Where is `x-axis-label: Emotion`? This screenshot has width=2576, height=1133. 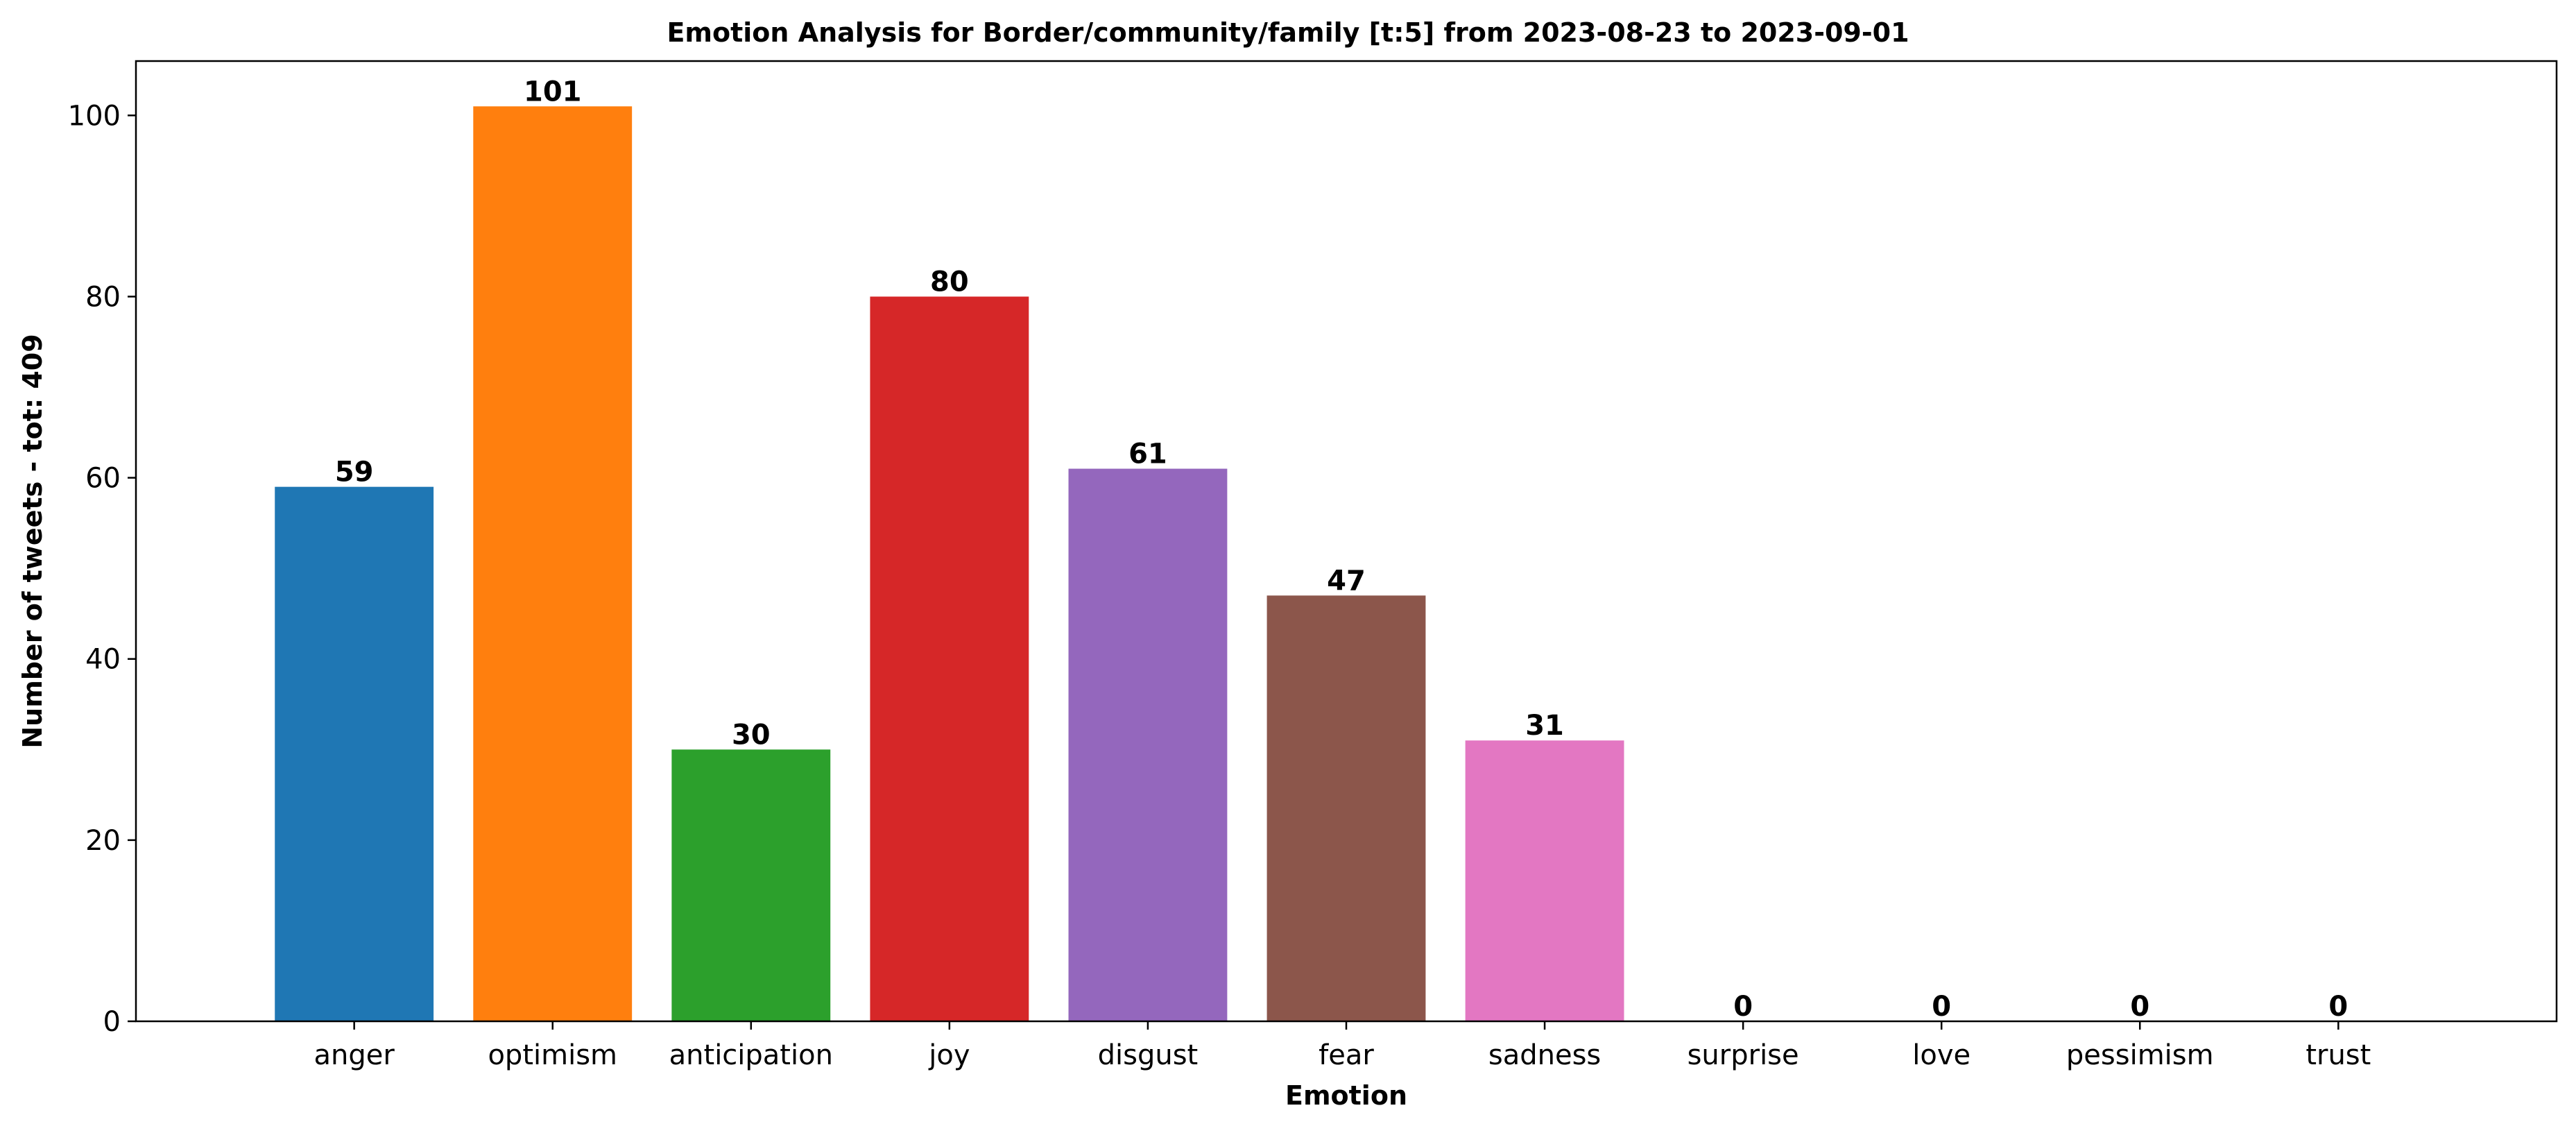 x-axis-label: Emotion is located at coordinates (1346, 1096).